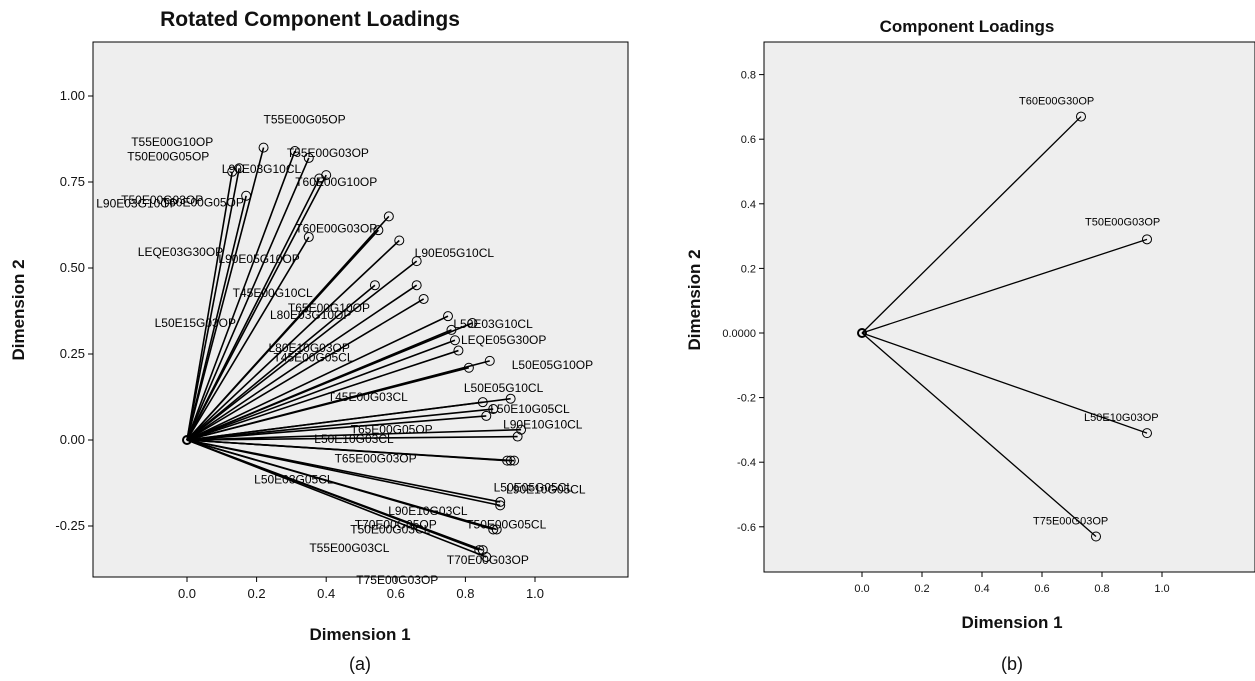 This screenshot has height=681, width=1255. Describe the element at coordinates (534, 488) in the screenshot. I see `point-label: L50E05G05CL` at that location.